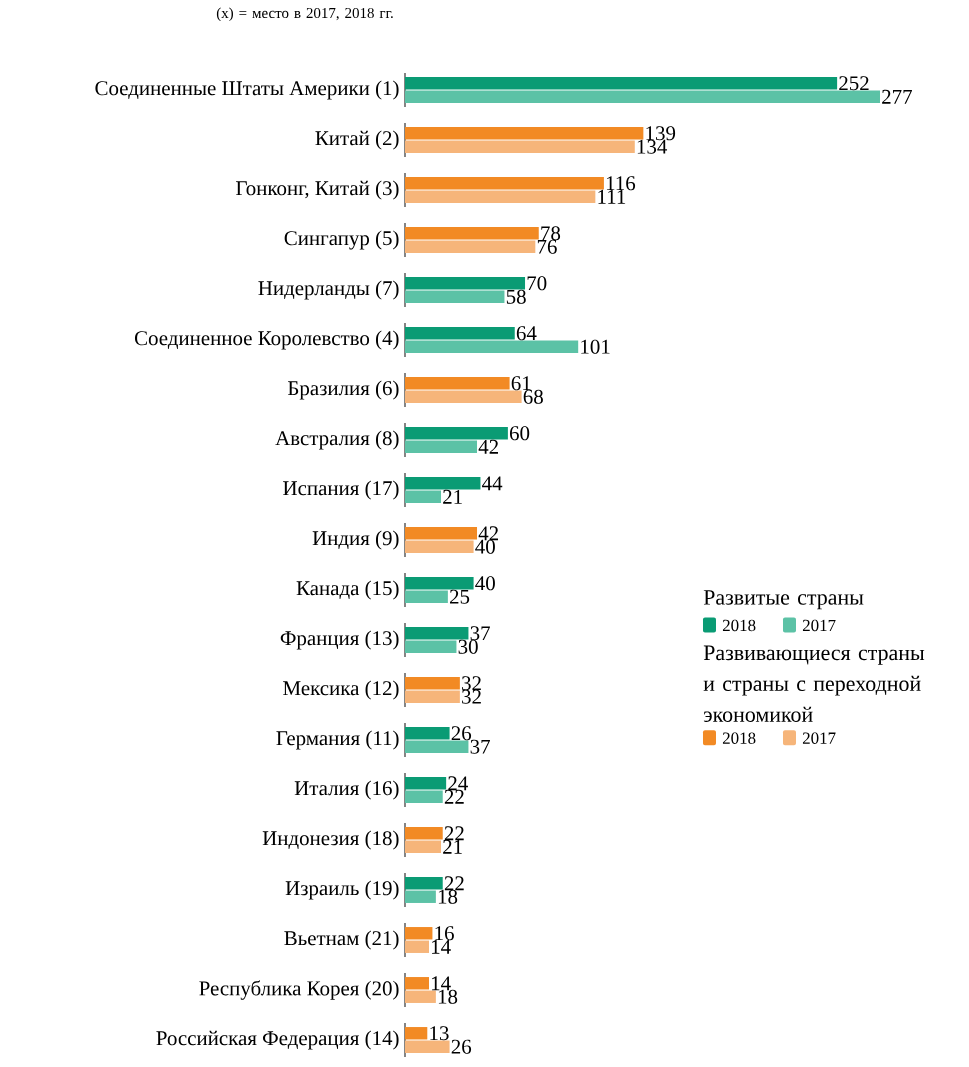 This screenshot has height=1067, width=969. I want to click on y-tick-label: Вьетнам (21), so click(341, 940).